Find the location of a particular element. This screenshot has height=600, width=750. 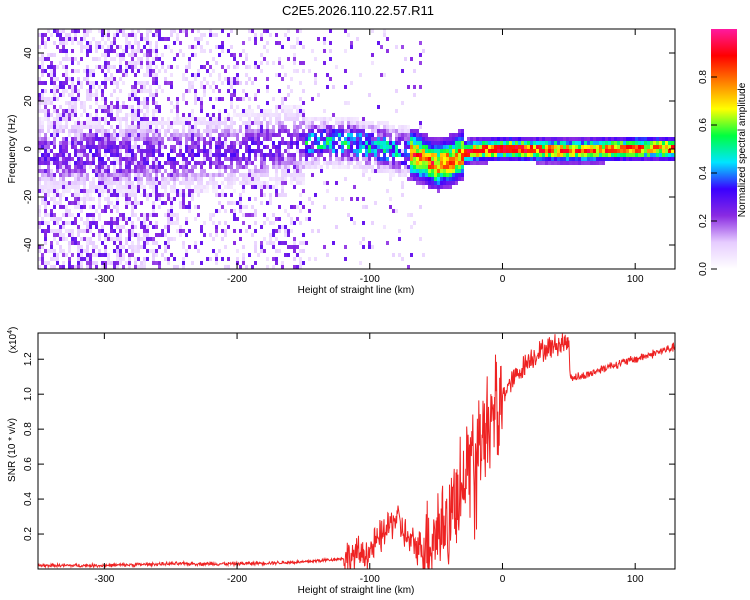

snr-xlabel: Height of straight line (km) is located at coordinates (356, 590).